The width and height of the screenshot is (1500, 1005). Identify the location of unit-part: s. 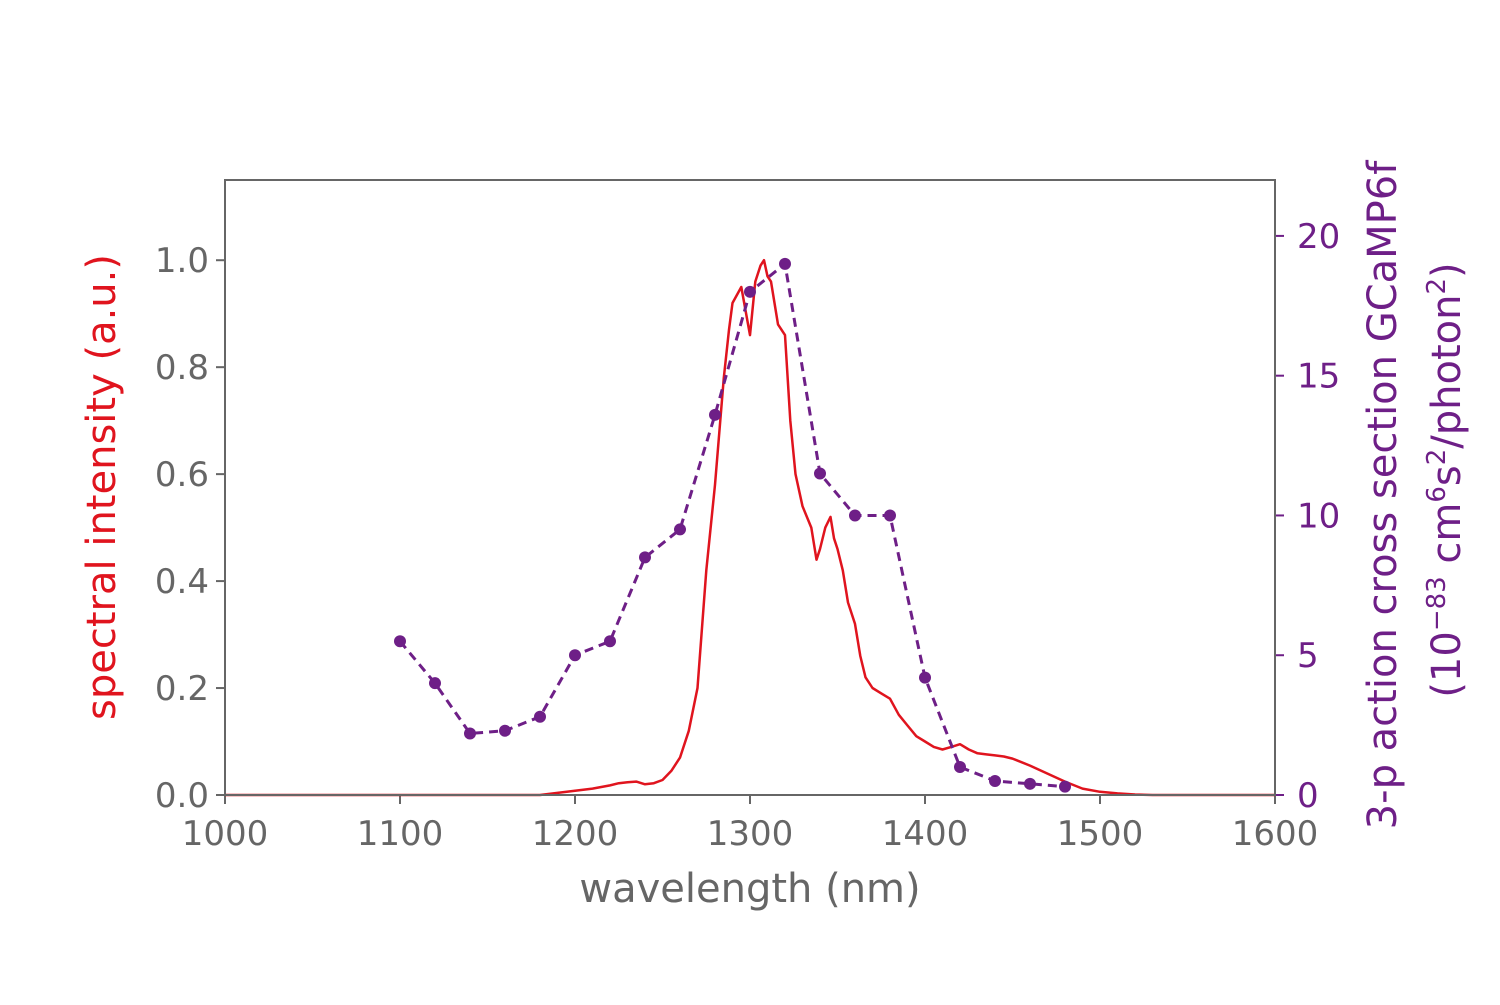
(1447, 475).